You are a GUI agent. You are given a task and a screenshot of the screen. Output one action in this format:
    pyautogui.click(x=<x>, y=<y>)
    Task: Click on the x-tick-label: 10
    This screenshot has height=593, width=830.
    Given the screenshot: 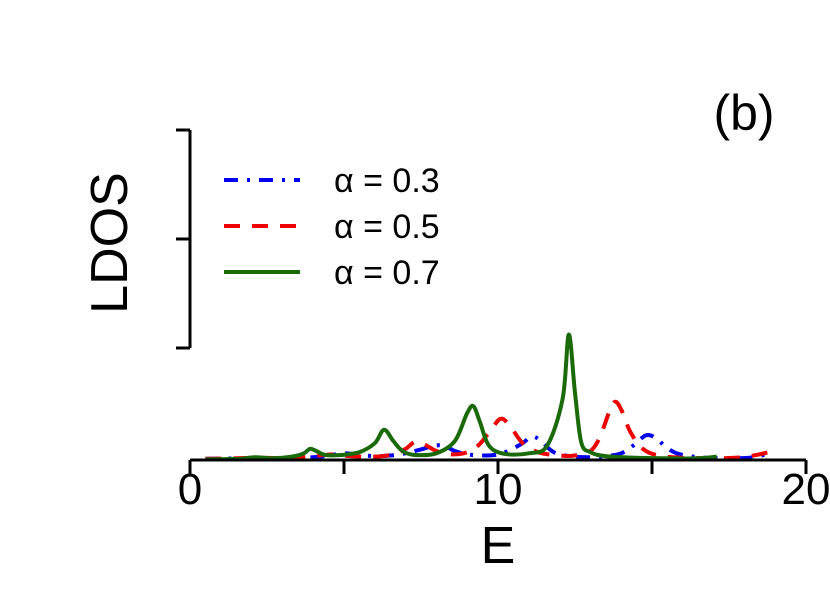 What is the action you would take?
    pyautogui.click(x=498, y=489)
    